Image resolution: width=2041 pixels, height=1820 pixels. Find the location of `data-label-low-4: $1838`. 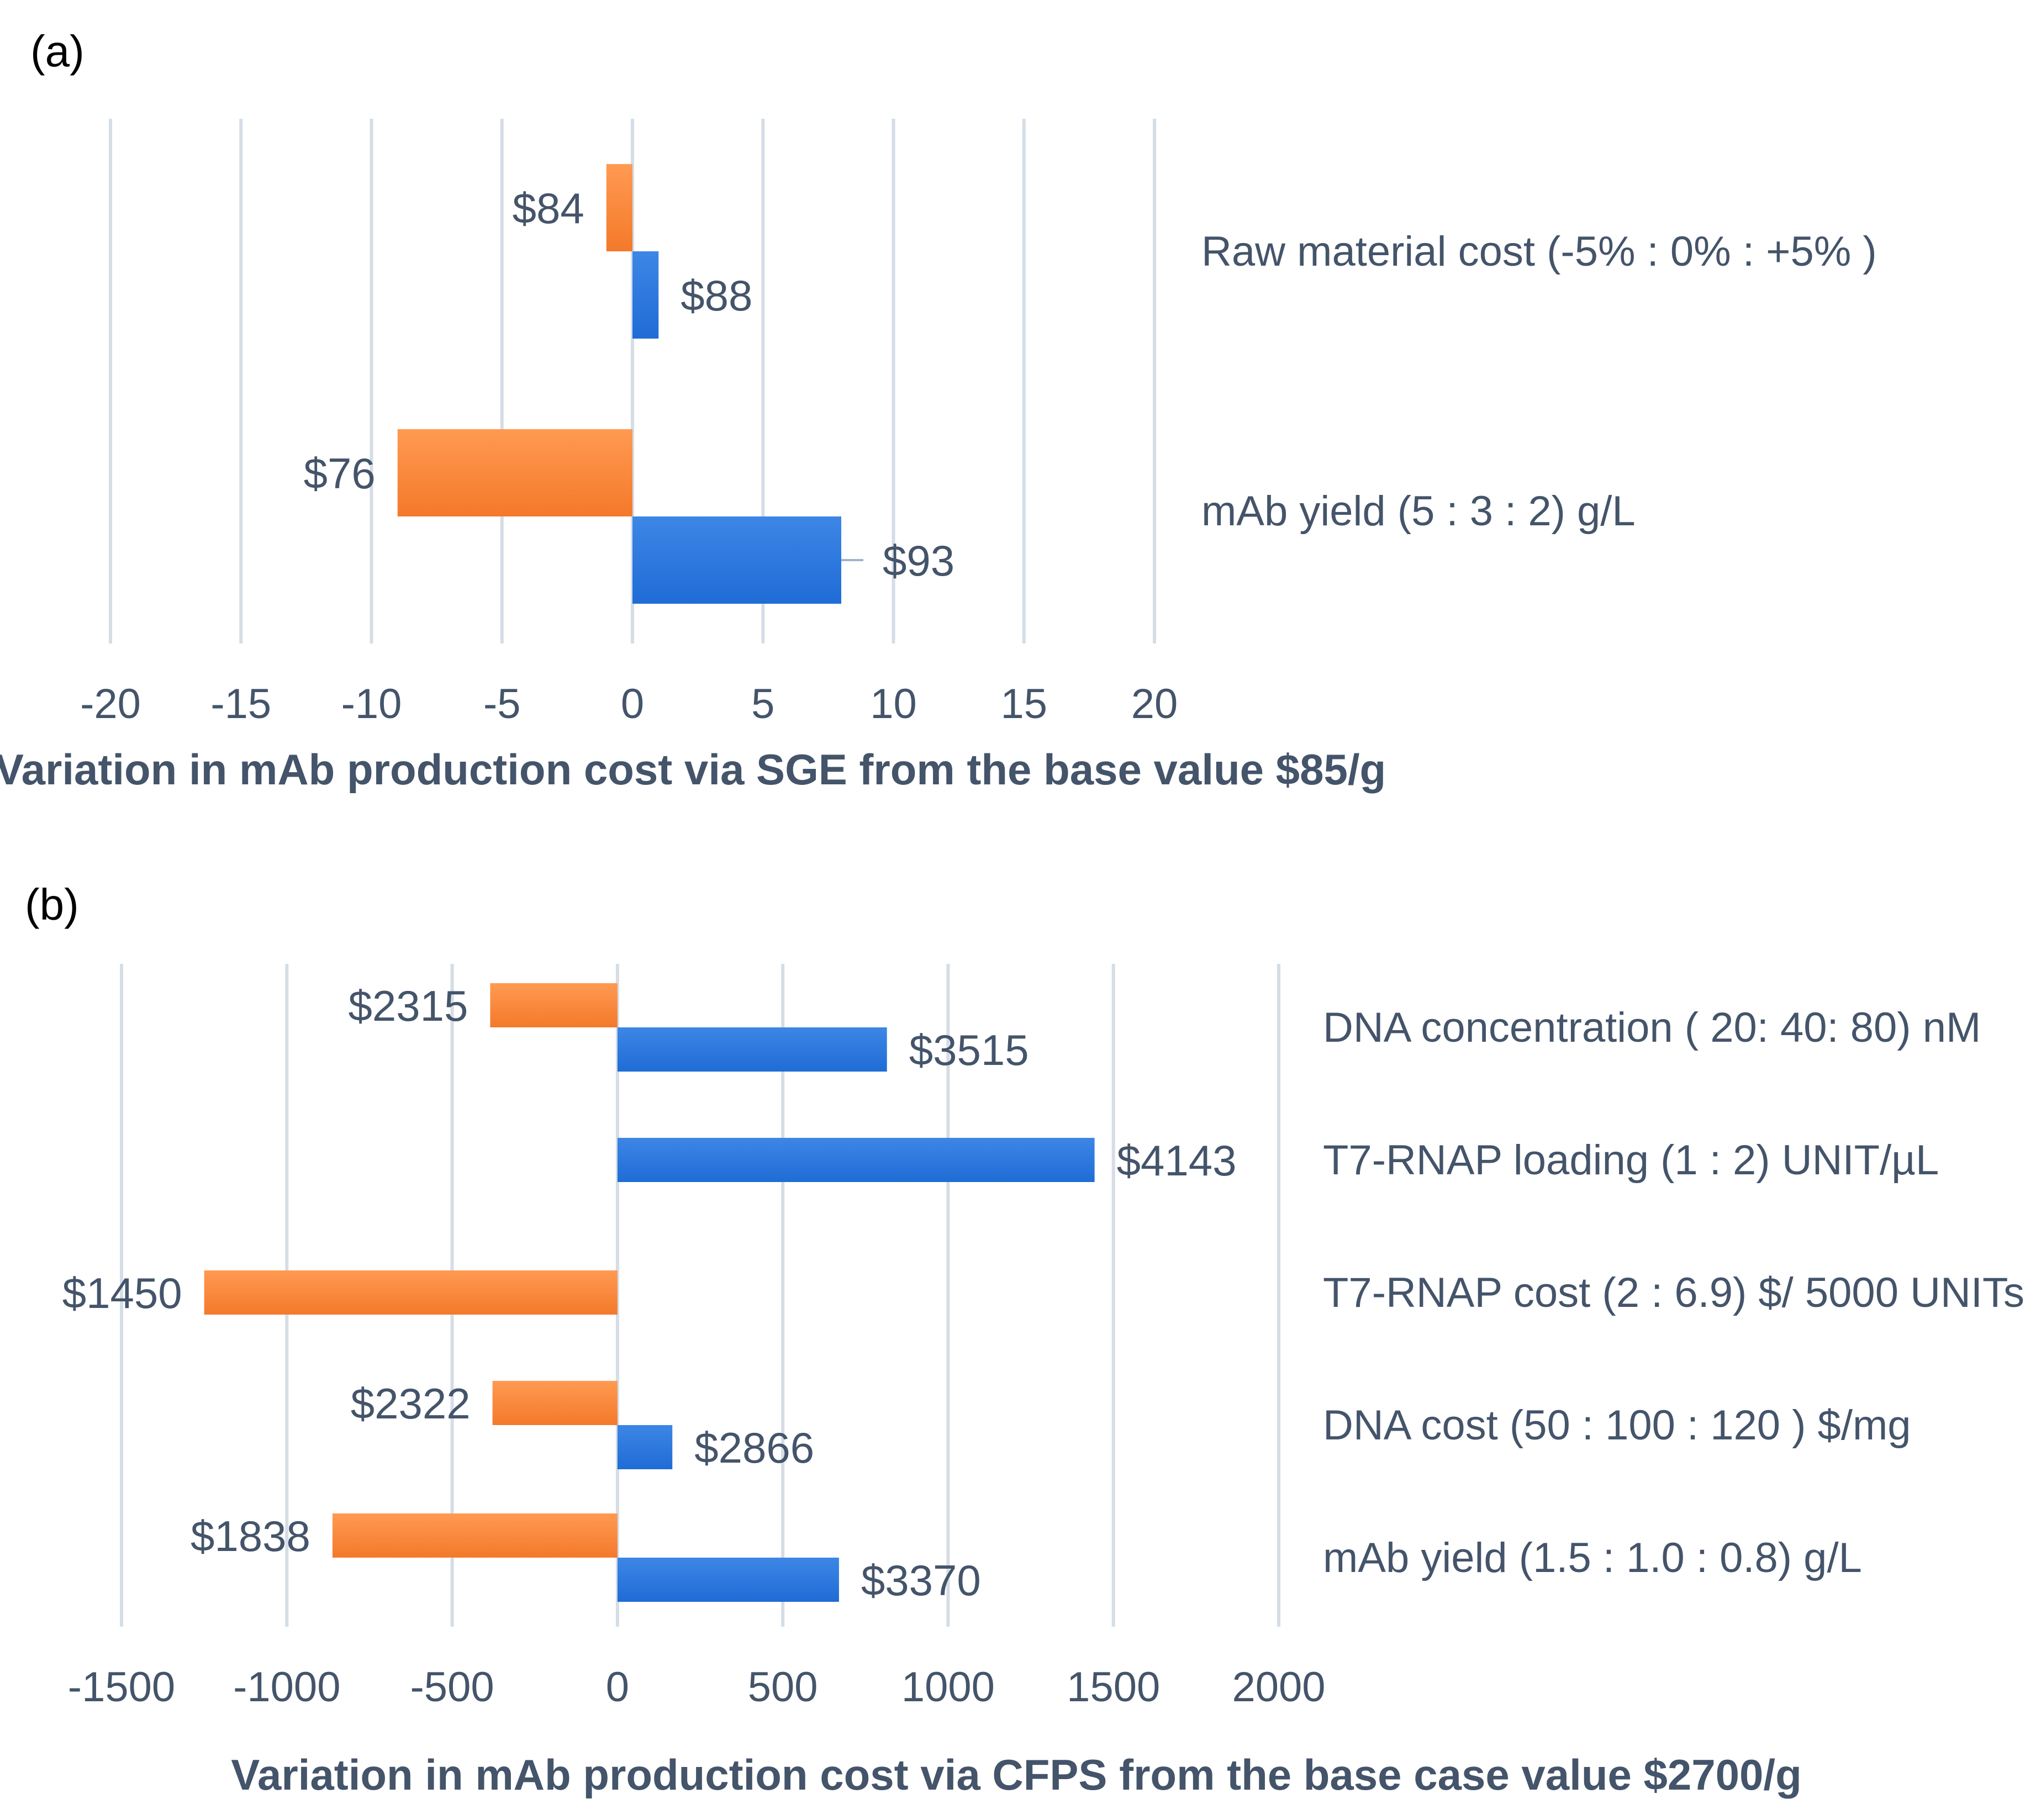

data-label-low-4: $1838 is located at coordinates (250, 1536).